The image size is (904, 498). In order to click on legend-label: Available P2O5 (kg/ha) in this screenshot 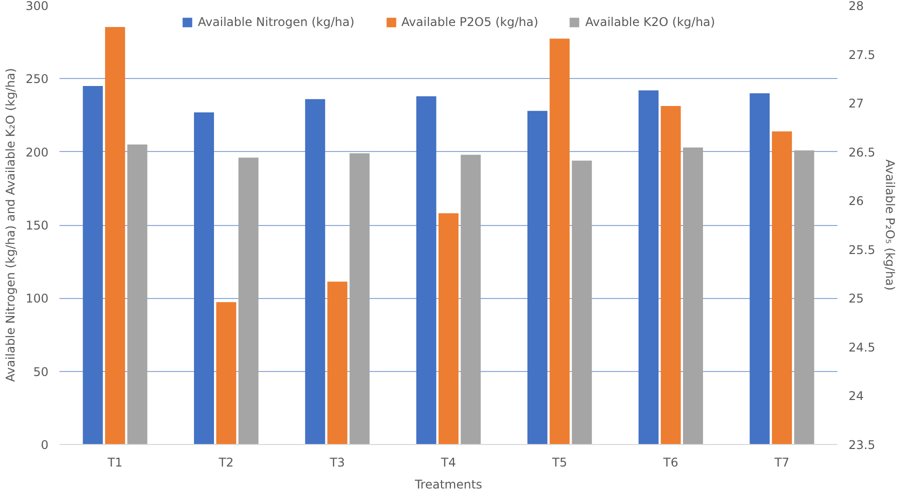, I will do `click(469, 22)`.